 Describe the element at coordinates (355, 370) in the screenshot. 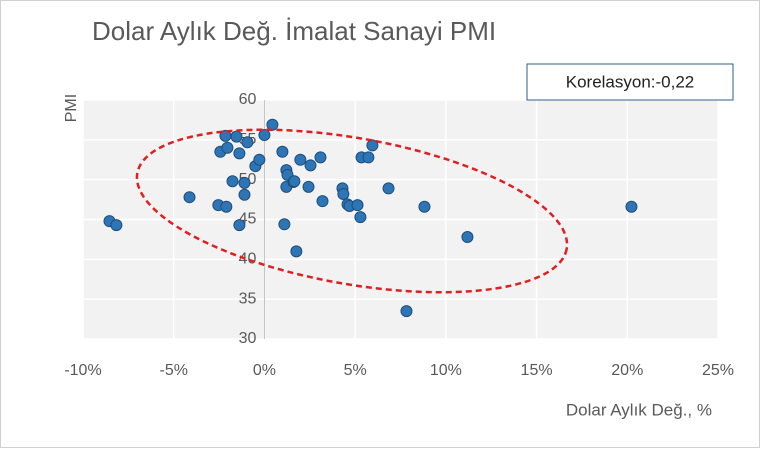

I see `x-tick-label: 5%` at that location.